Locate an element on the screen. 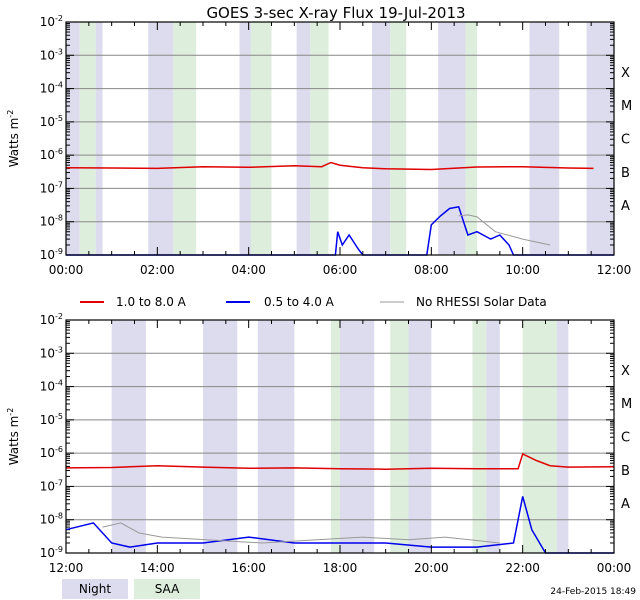 The width and height of the screenshot is (640, 600). bottom-y-tick-label: 10⁻⁴ is located at coordinates (51, 386).